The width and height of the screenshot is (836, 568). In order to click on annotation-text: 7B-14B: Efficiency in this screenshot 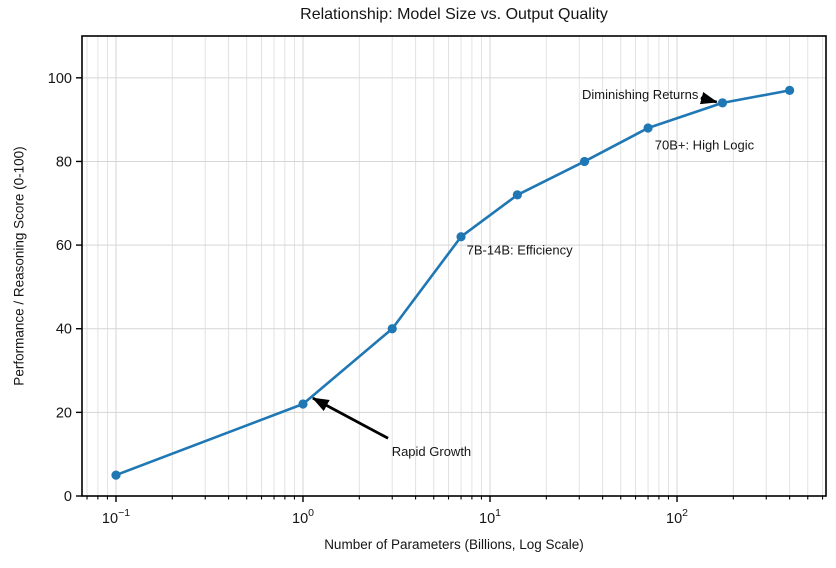, I will do `click(520, 250)`.